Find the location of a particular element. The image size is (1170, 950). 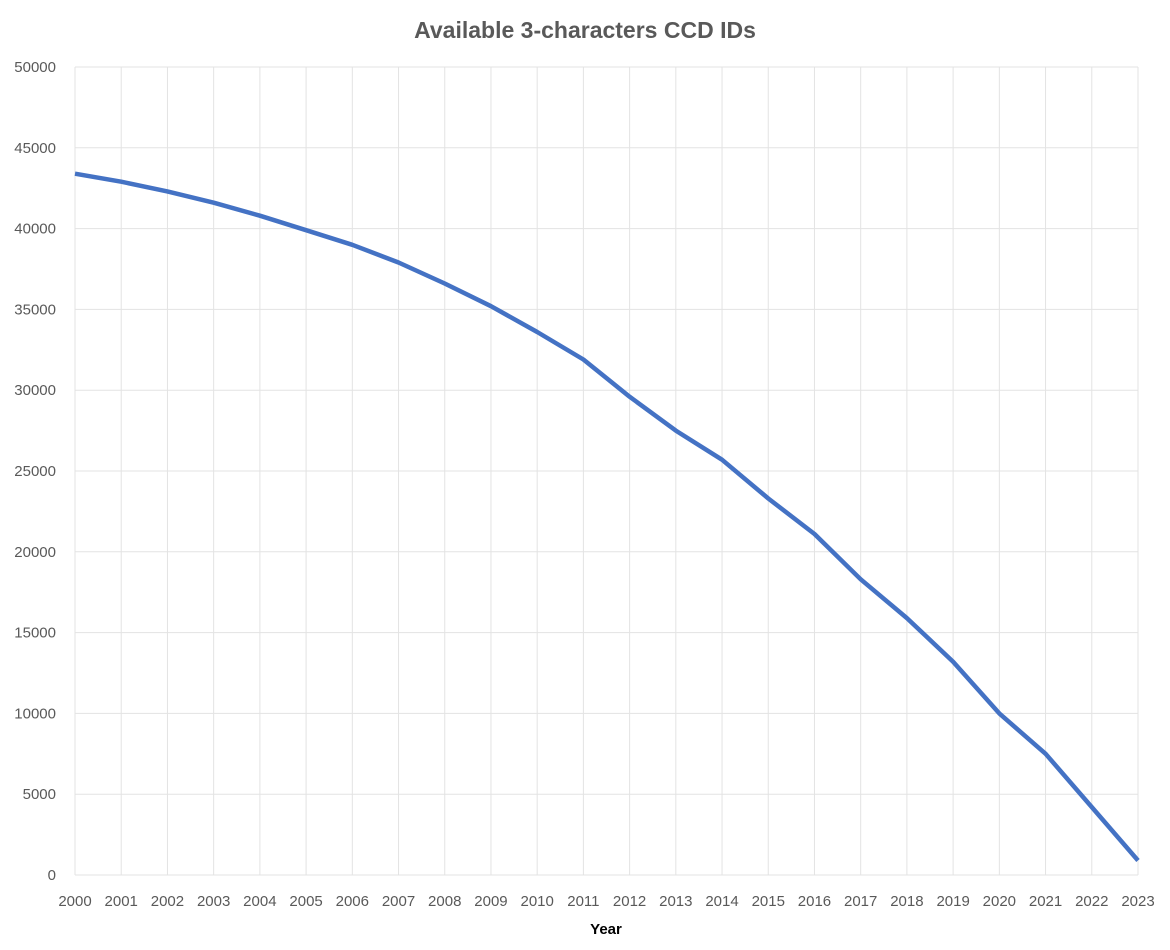

x-tick-label: 2015 is located at coordinates (768, 901).